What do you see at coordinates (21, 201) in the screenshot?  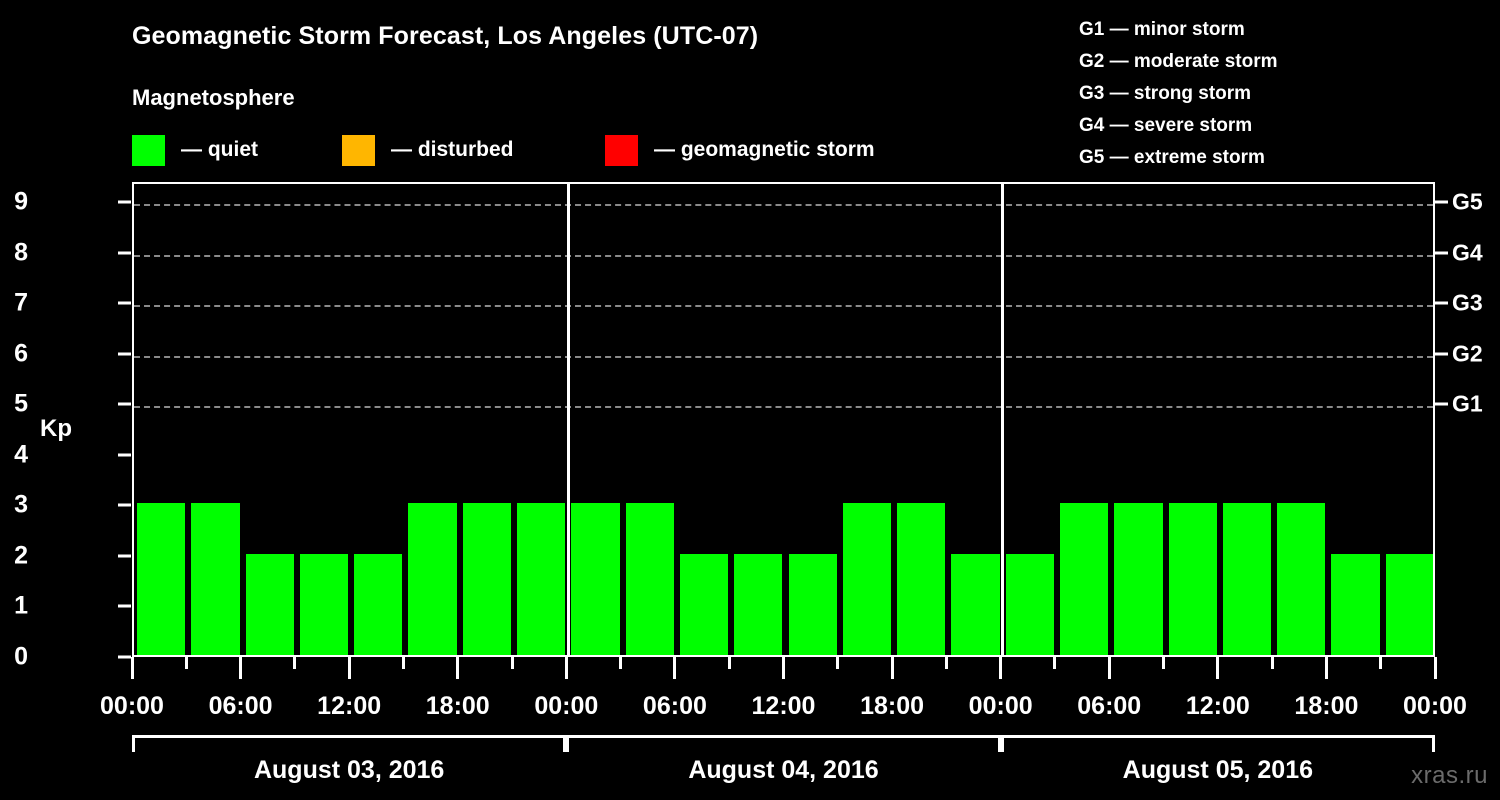 I see `y-tick-label-9: 9` at bounding box center [21, 201].